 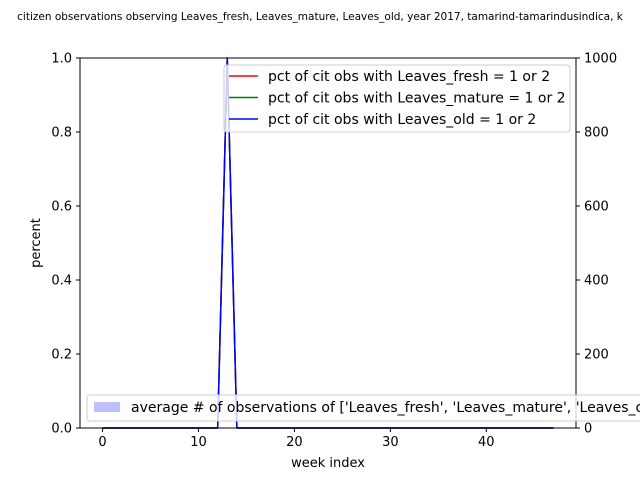 I want to click on legend-lines-box, so click(x=397, y=98).